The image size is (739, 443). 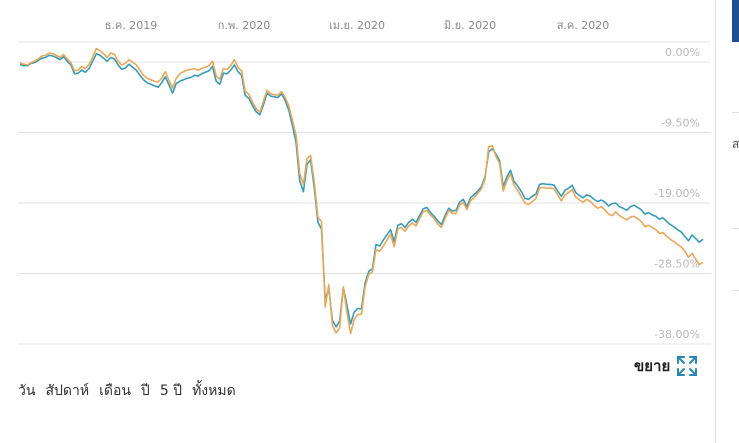 What do you see at coordinates (727, 221) in the screenshot?
I see `right-side-panel: ส` at bounding box center [727, 221].